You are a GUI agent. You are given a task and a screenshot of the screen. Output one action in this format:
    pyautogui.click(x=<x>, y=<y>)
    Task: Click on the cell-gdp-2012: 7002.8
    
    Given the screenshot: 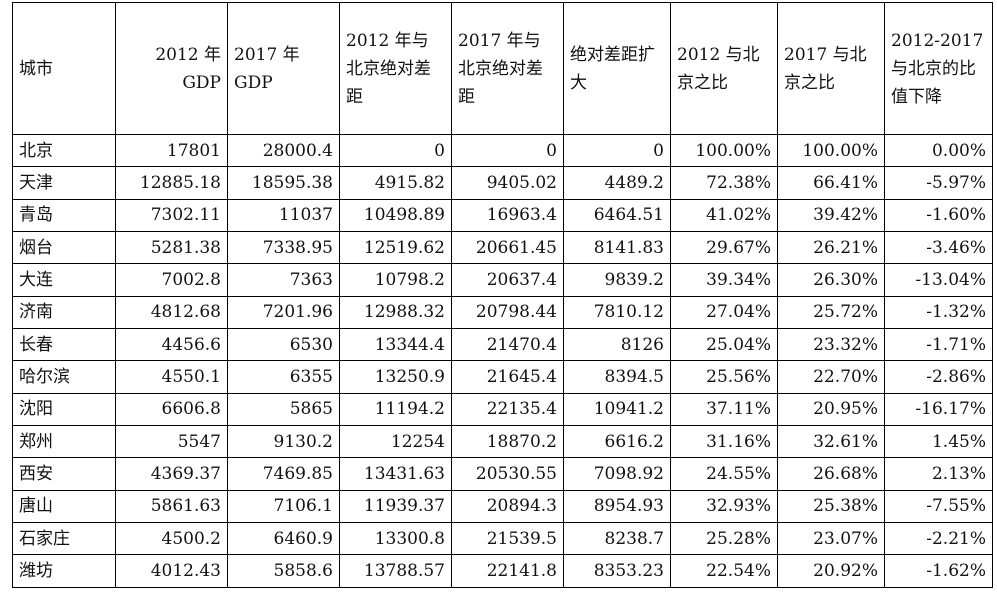 What is the action you would take?
    pyautogui.click(x=171, y=280)
    